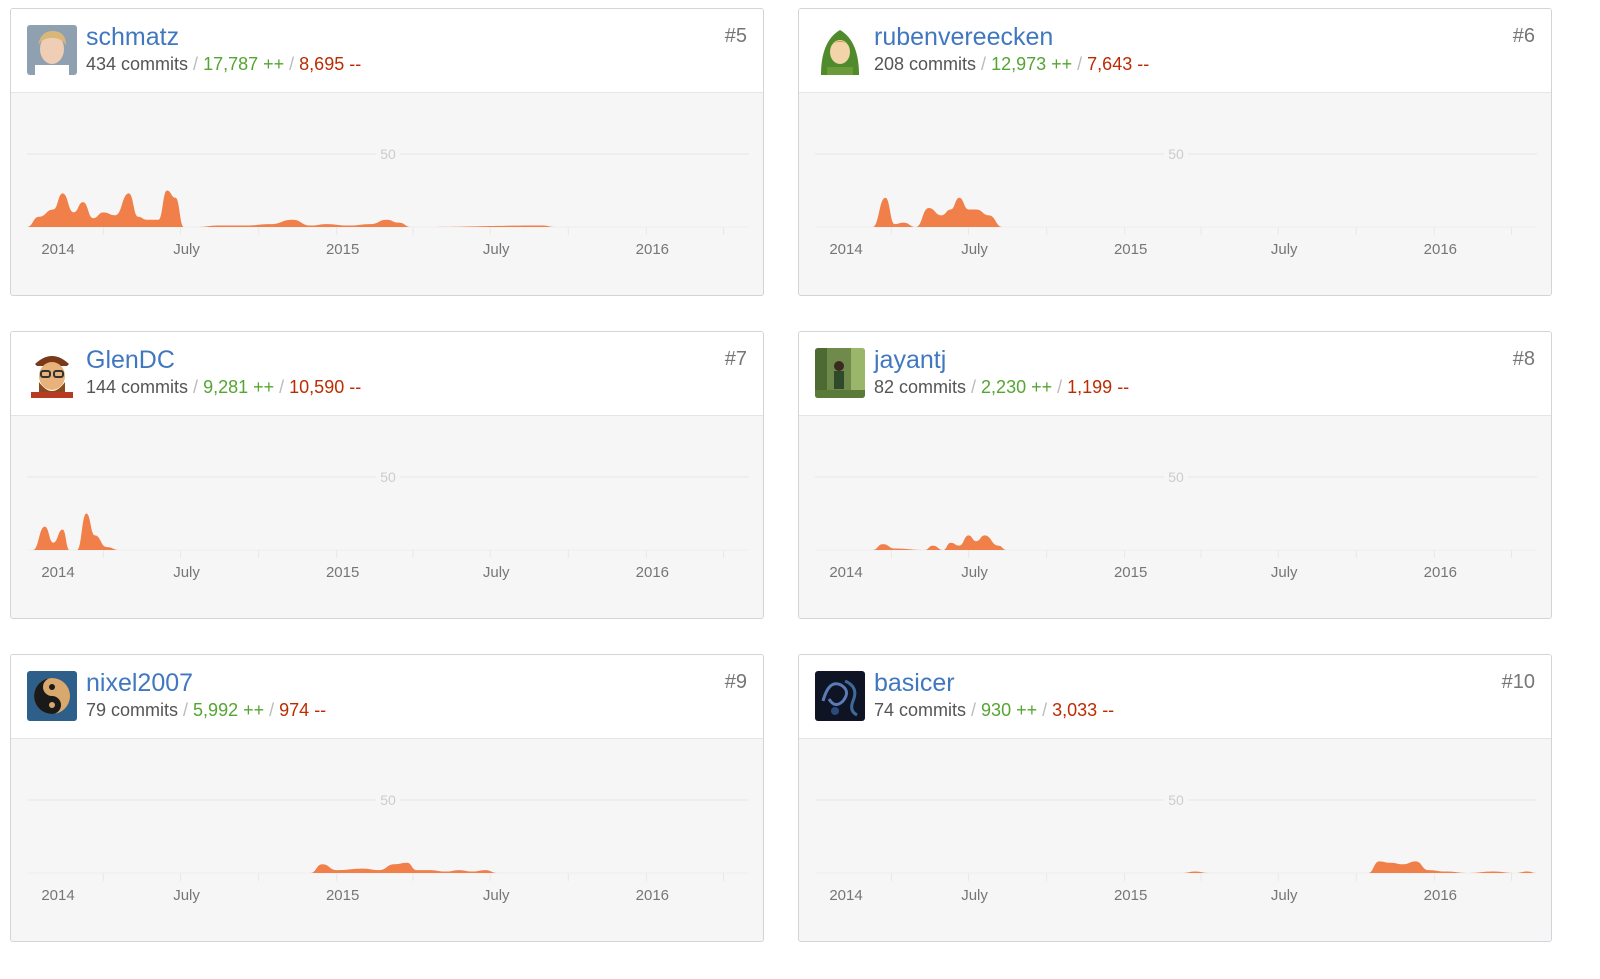  What do you see at coordinates (101, 387) in the screenshot?
I see `commit-count: 144` at bounding box center [101, 387].